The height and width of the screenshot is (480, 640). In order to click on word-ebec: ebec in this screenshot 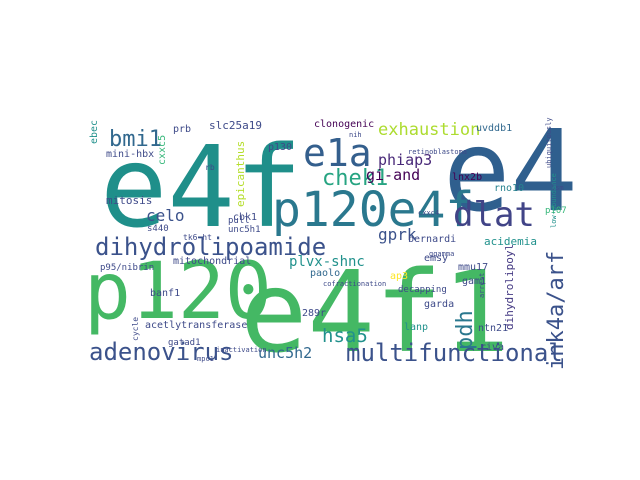, I will do `click(94, 132)`.